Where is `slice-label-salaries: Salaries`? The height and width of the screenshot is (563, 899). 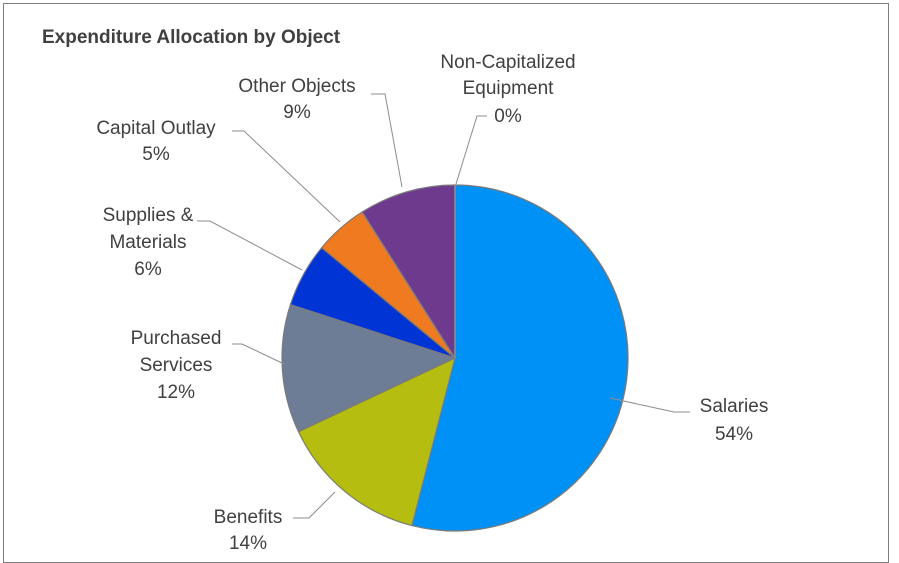
slice-label-salaries: Salaries is located at coordinates (734, 406).